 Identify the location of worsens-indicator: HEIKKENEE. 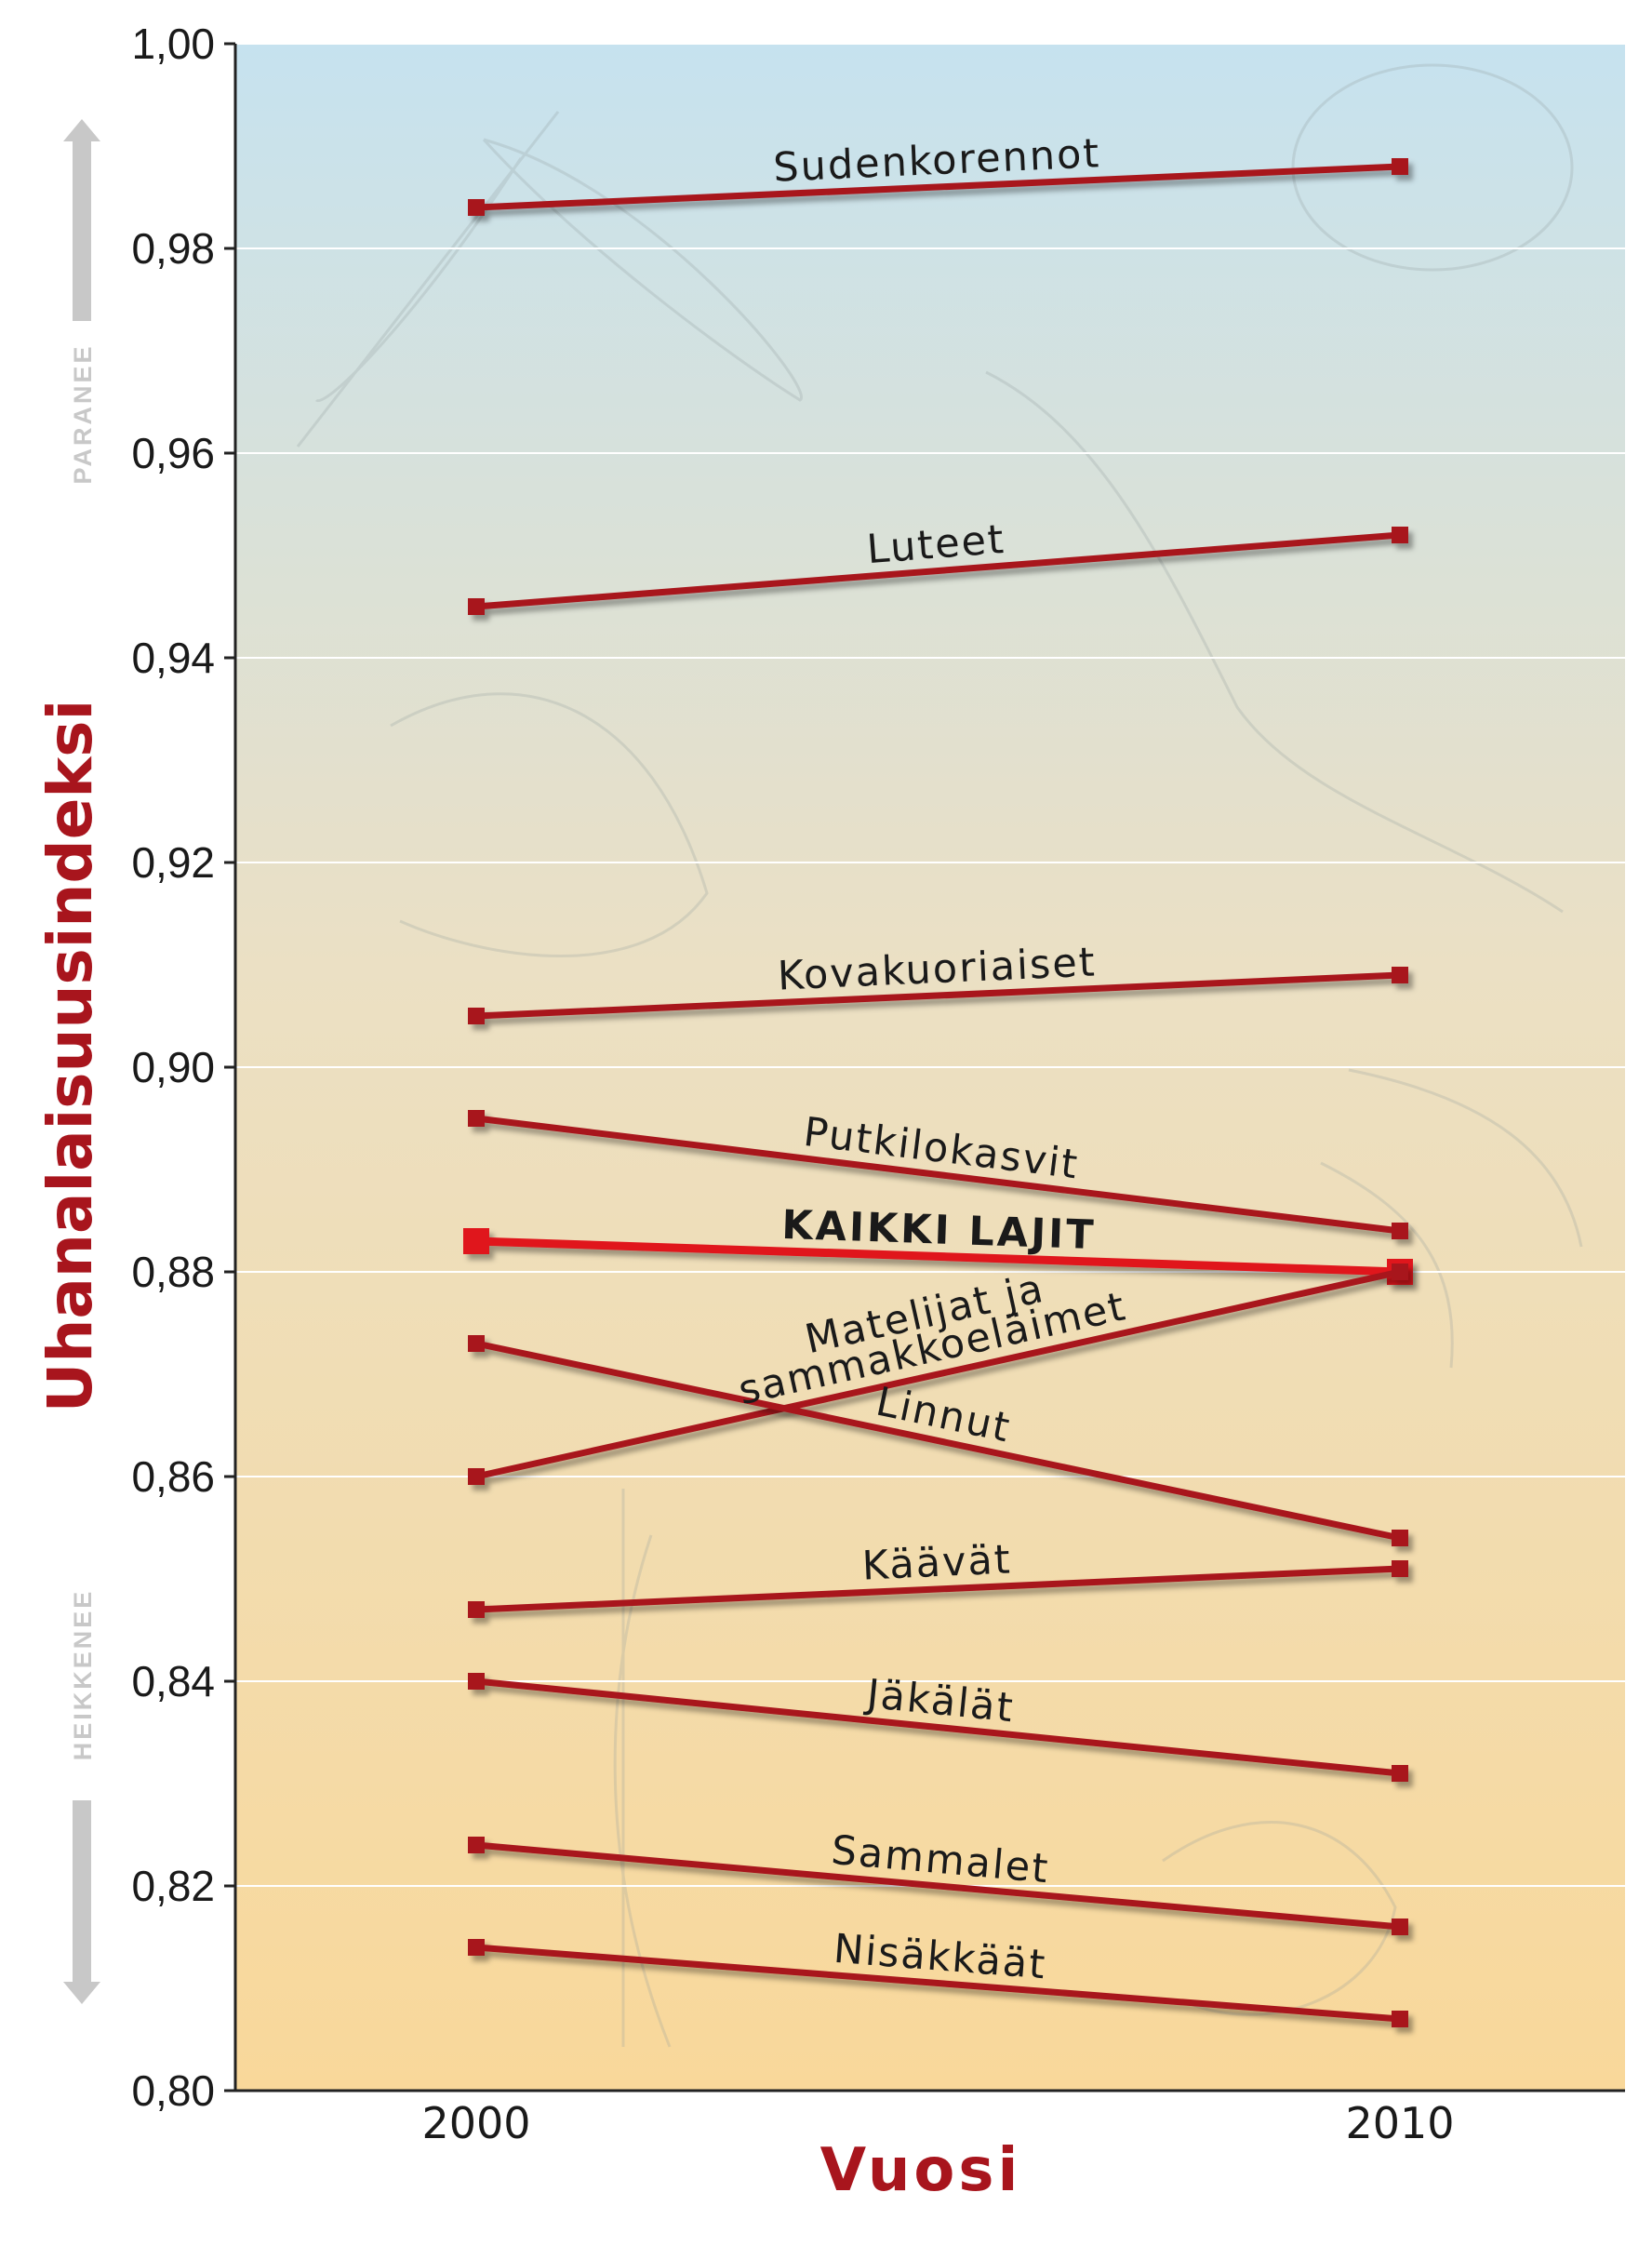
(81, 1796).